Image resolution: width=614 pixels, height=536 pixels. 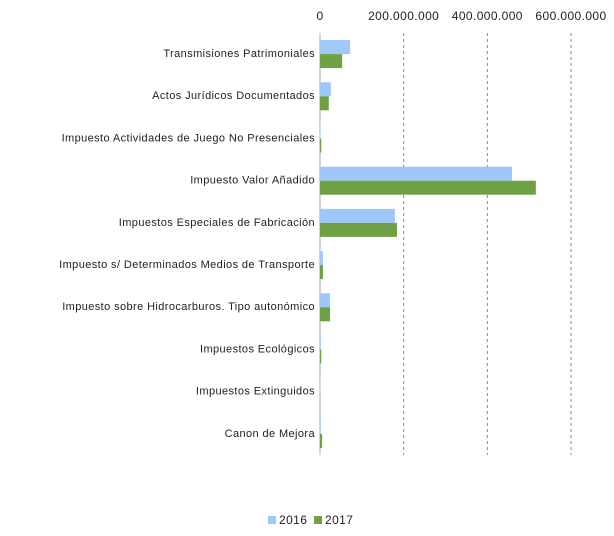 I want to click on y-tick-label: Actos Jurídicos Documentados, so click(x=233, y=96).